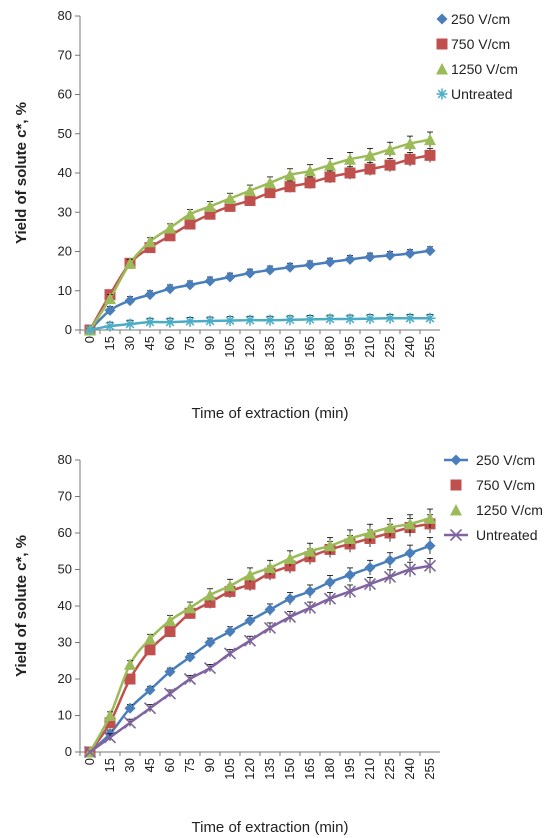 The width and height of the screenshot is (546, 838). I want to click on legend-entry-1250-v-cm: 1250 V/cm, so click(477, 69).